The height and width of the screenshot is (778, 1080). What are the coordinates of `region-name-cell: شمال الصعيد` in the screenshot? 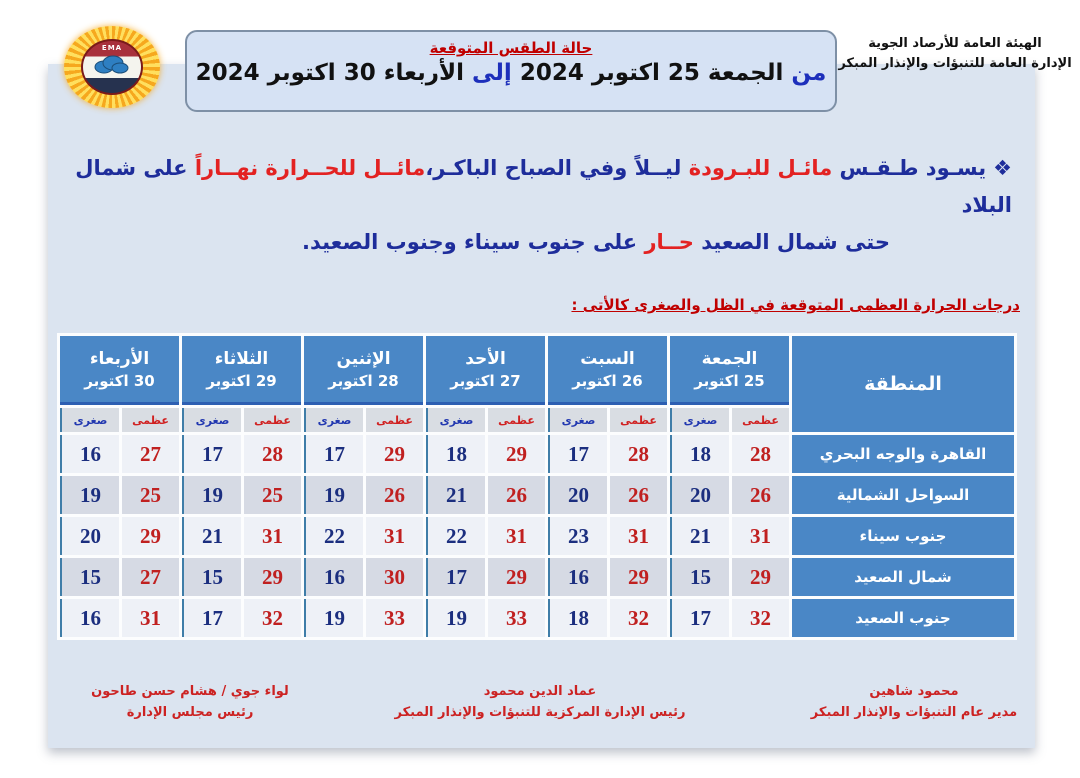 It's located at (903, 577).